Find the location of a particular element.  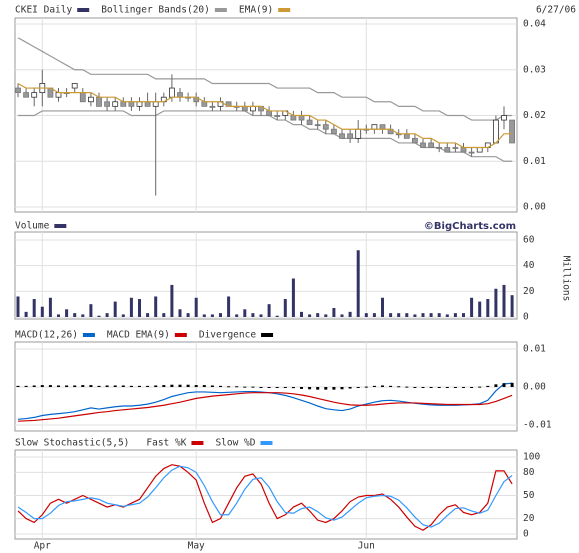

y-tick-label: 60 is located at coordinates (529, 240).